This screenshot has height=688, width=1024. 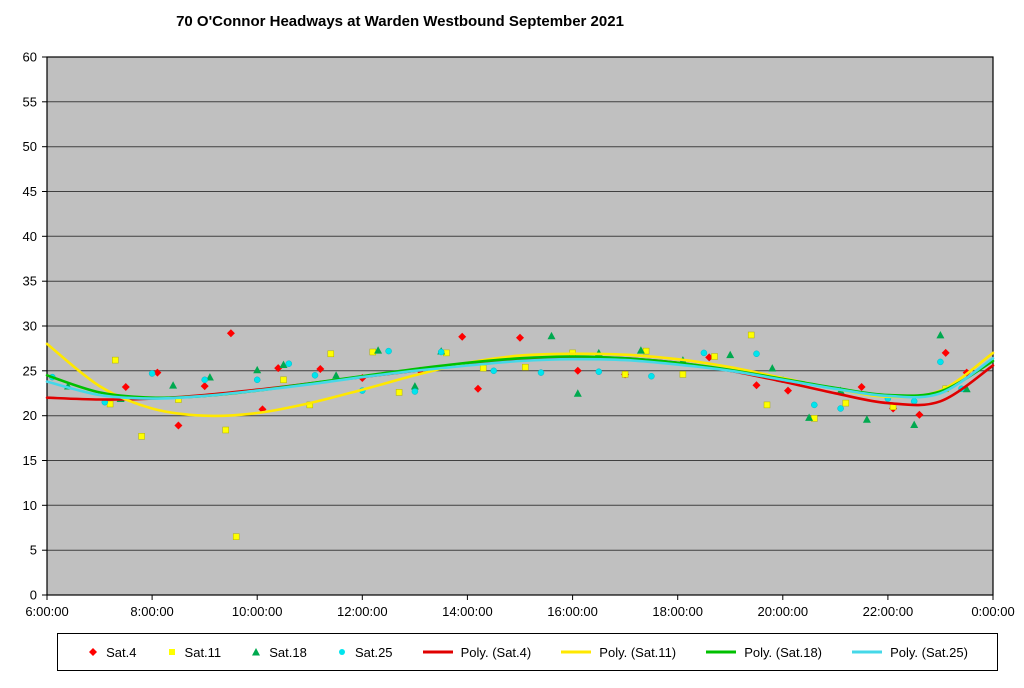 I want to click on legend-item-poly-sat-25: Poly. (Sat.25), so click(x=909, y=652).